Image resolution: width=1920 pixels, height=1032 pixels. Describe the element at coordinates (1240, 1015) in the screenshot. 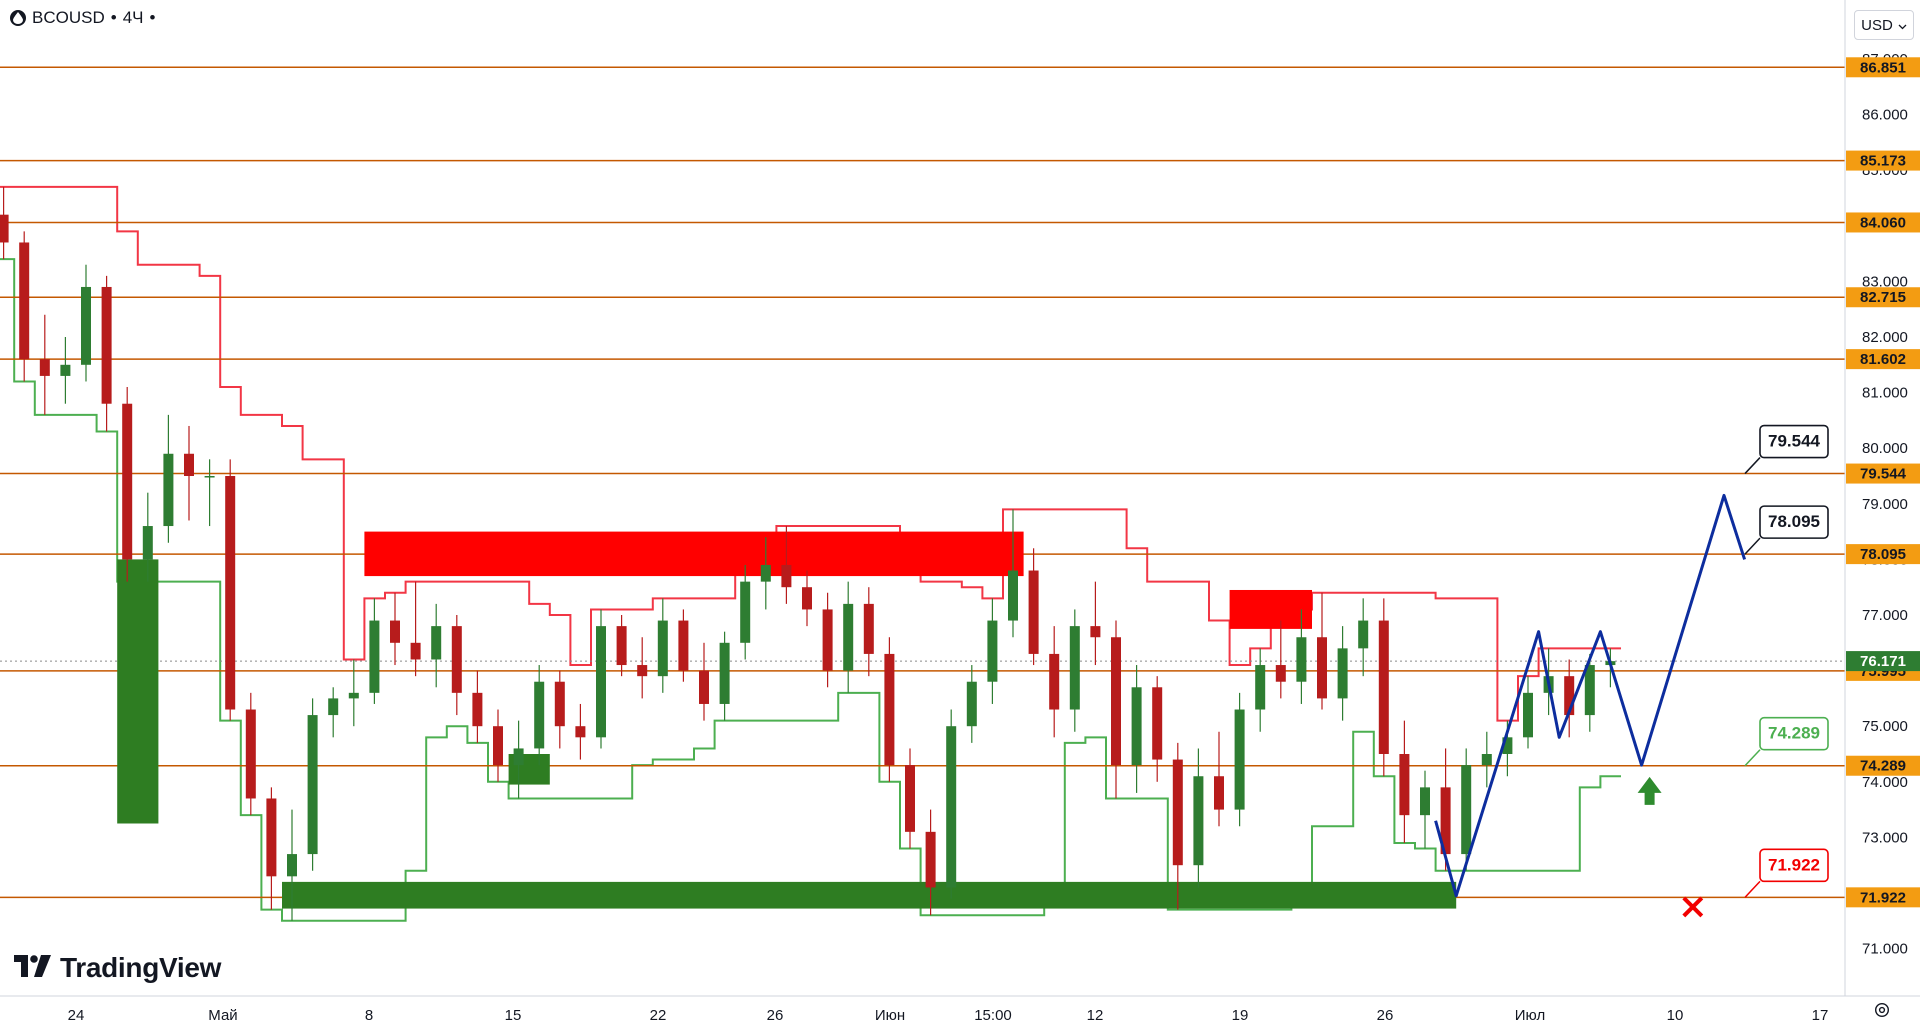

I see `time-tick-label: 19` at that location.